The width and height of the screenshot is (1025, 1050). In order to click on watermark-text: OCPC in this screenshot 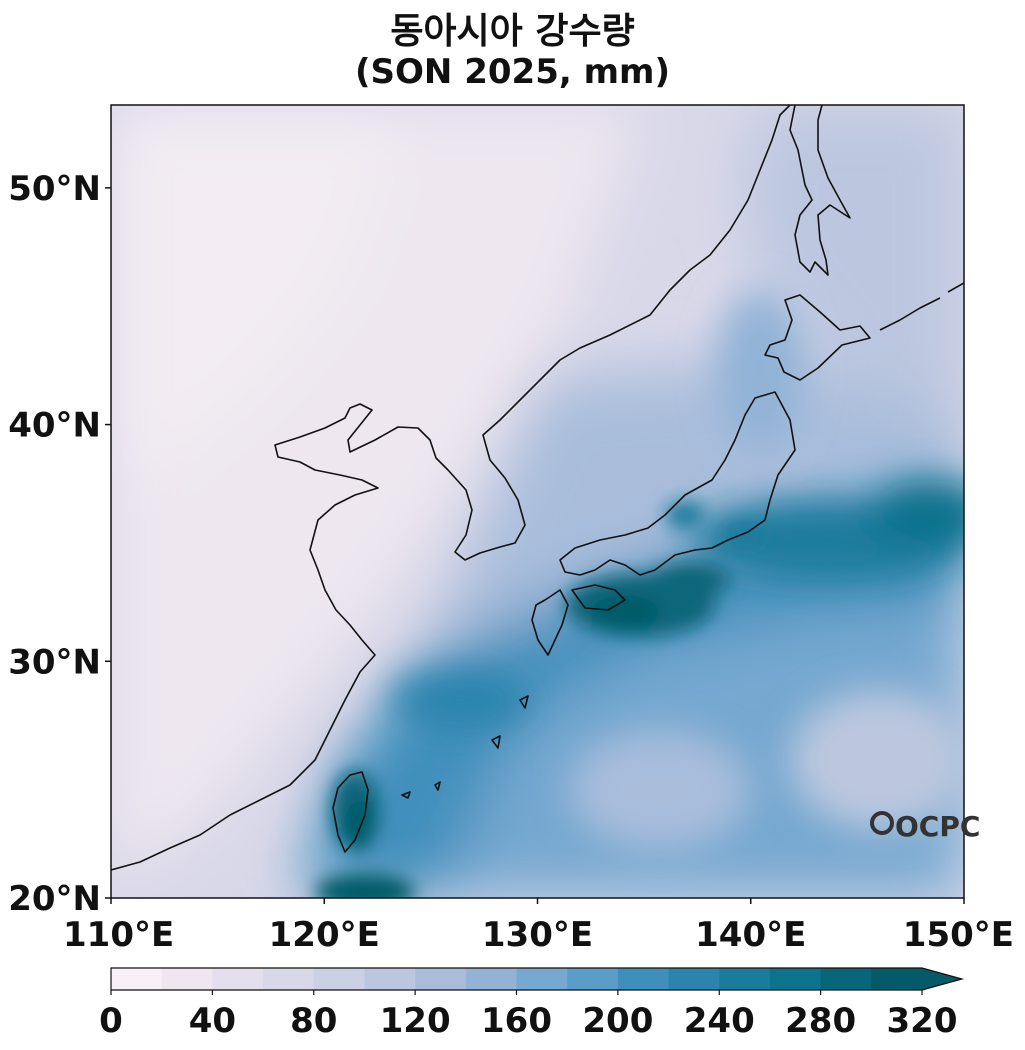, I will do `click(937, 826)`.